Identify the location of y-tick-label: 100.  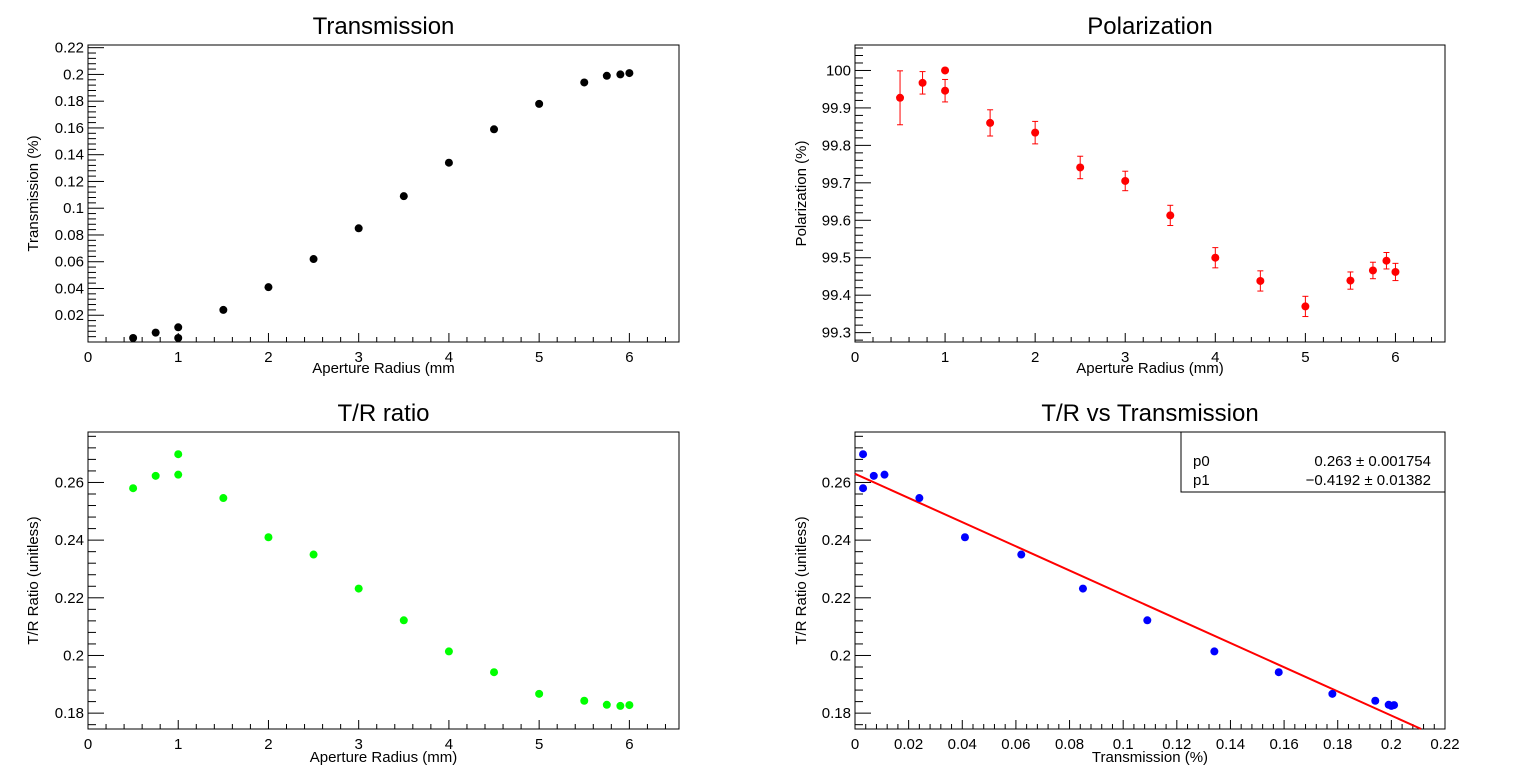
(838, 70).